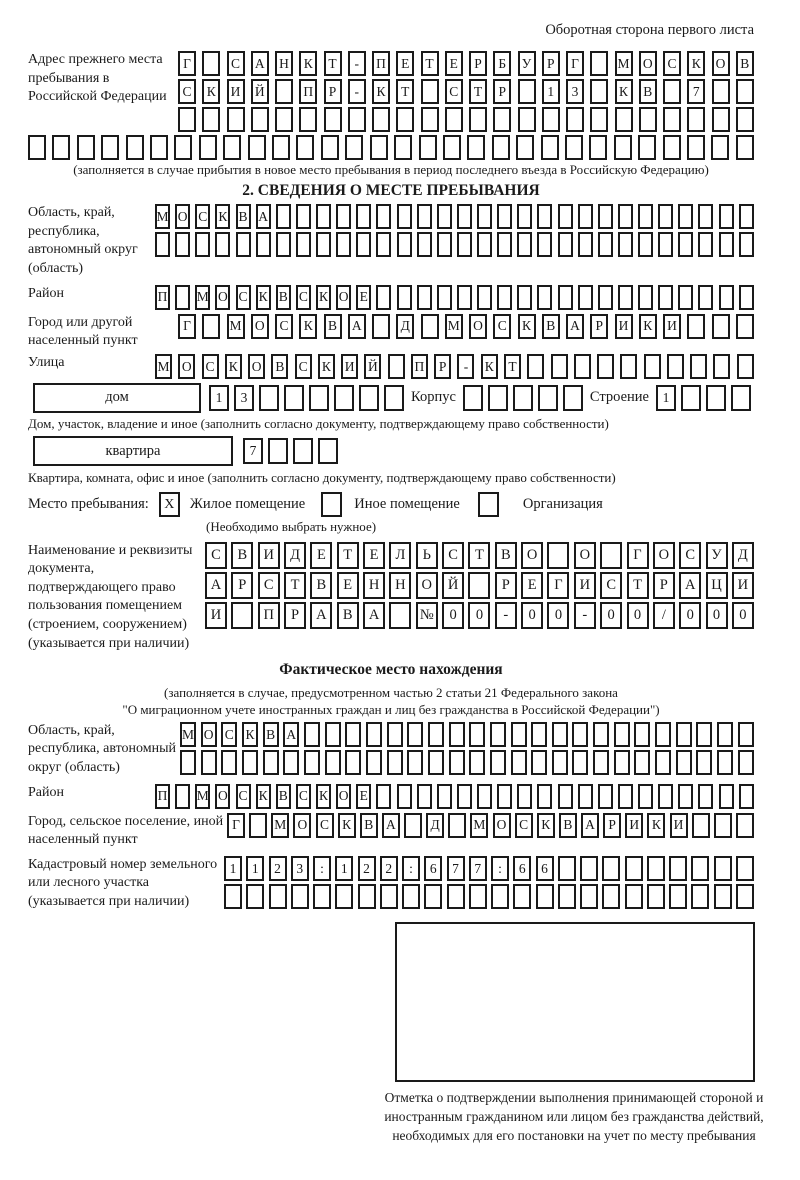 Image resolution: width=800 pixels, height=1180 pixels. I want to click on char-cell: Н, so click(374, 585).